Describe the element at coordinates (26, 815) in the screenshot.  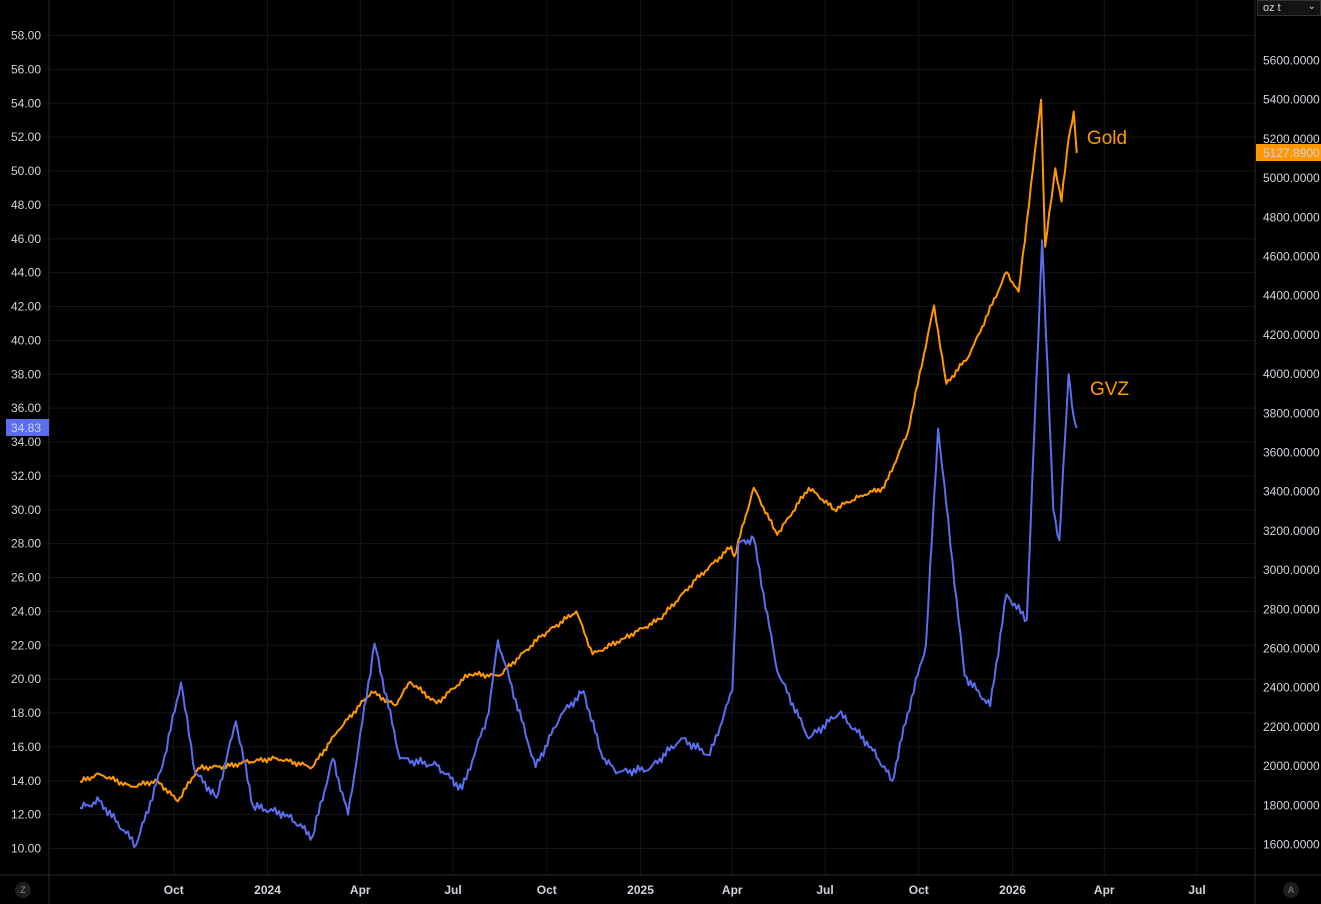
I see `left-axis-tick-label: 12.00` at that location.